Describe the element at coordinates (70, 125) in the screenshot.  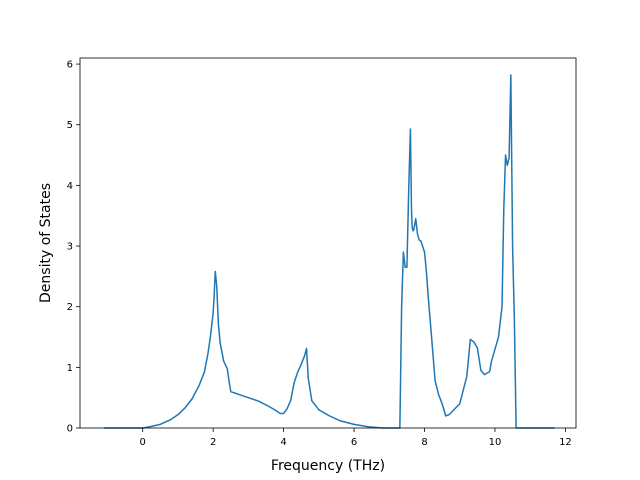
I see `y-tick-label: 5` at that location.